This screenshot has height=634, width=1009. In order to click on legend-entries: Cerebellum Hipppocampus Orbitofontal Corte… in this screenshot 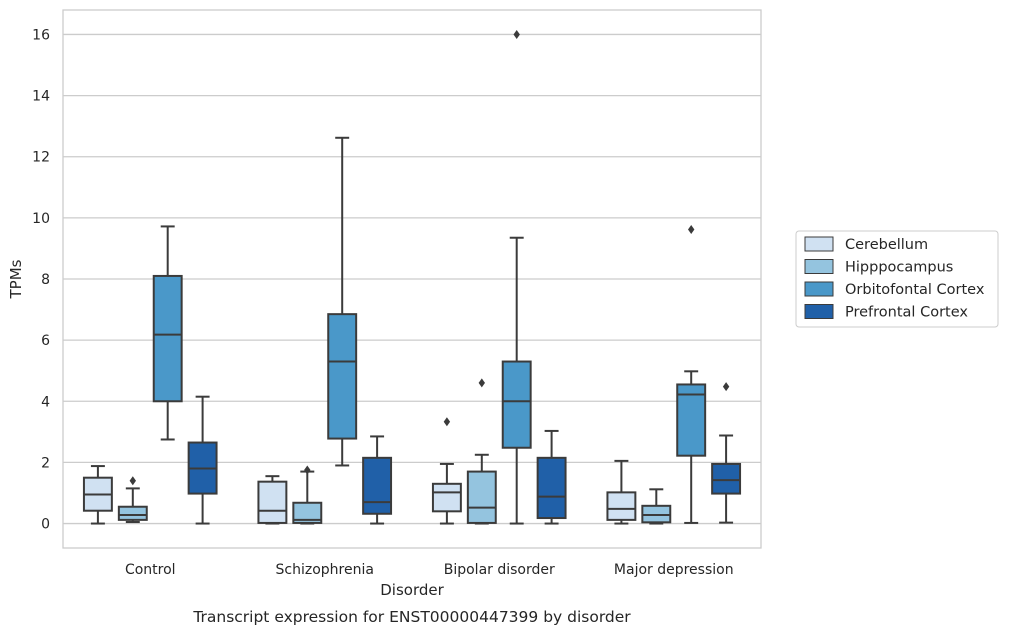, I will do `click(894, 278)`.